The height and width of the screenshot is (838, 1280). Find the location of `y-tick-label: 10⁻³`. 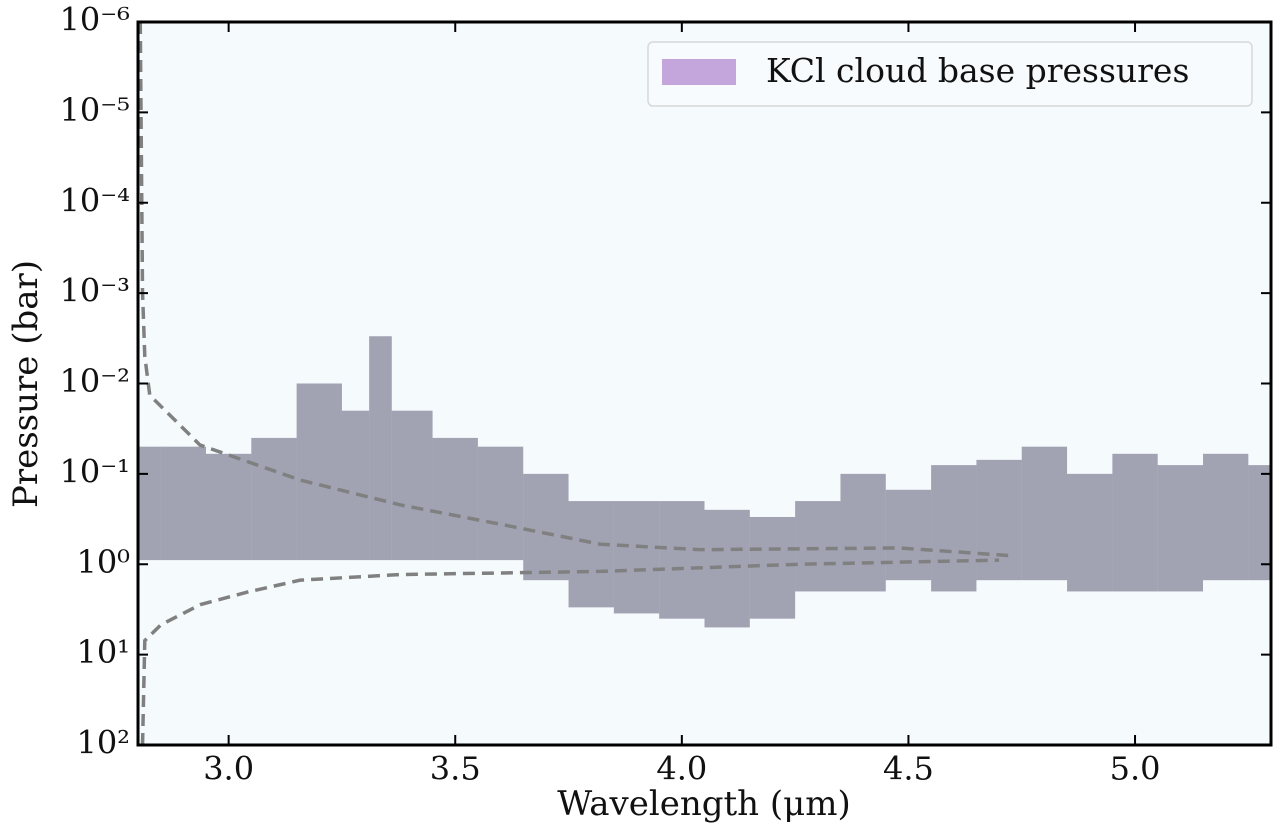

y-tick-label: 10⁻³ is located at coordinates (95, 291).